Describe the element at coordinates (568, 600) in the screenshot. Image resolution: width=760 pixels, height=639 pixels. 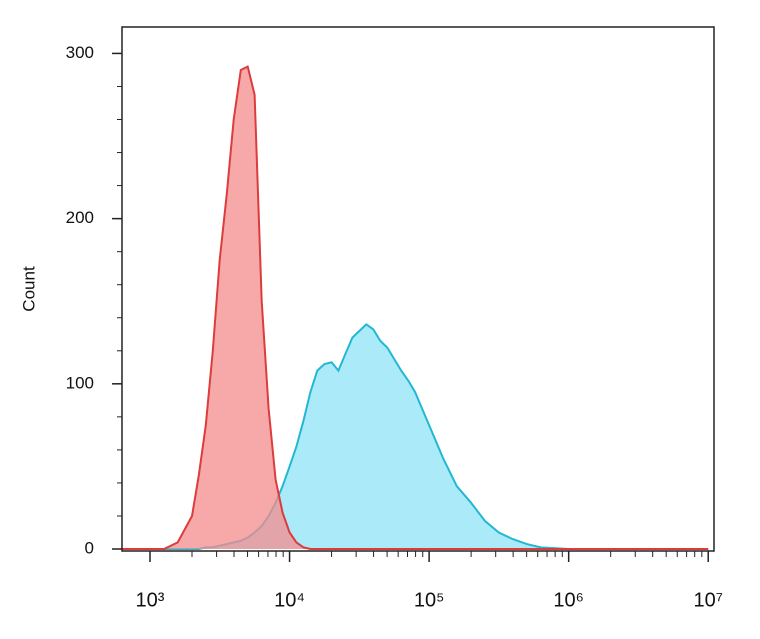
I see `x-tick-label: 10⁶` at that location.